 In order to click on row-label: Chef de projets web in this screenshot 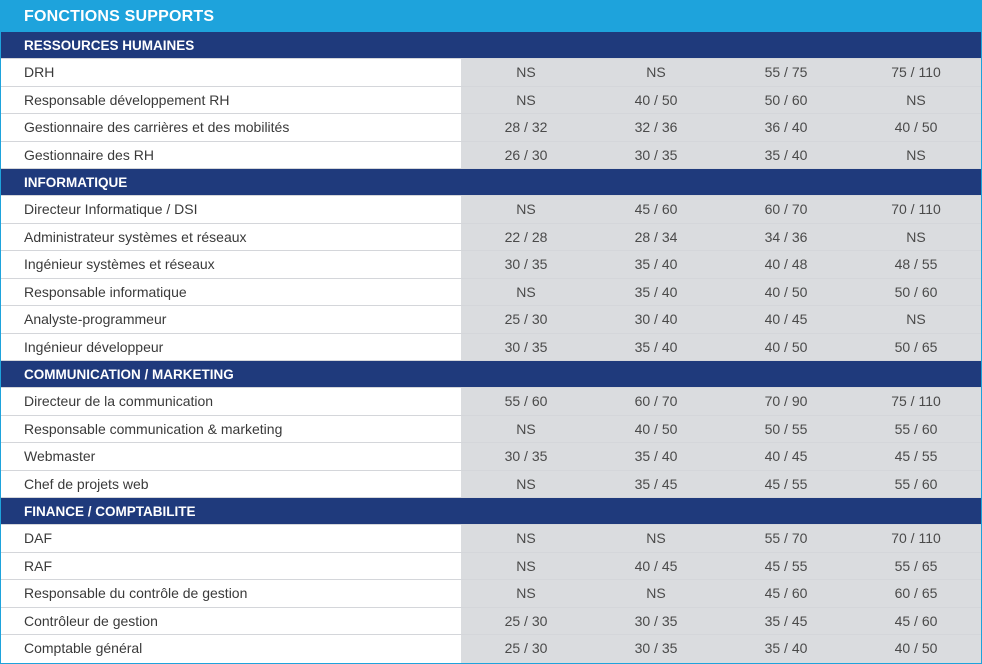, I will do `click(231, 483)`.